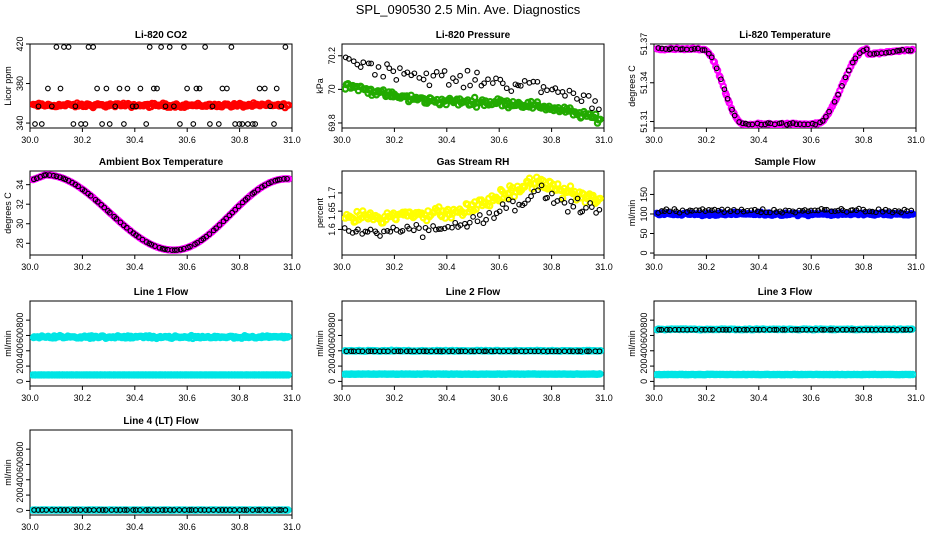 This screenshot has width=936, height=540. I want to click on marks, so click(161, 85).